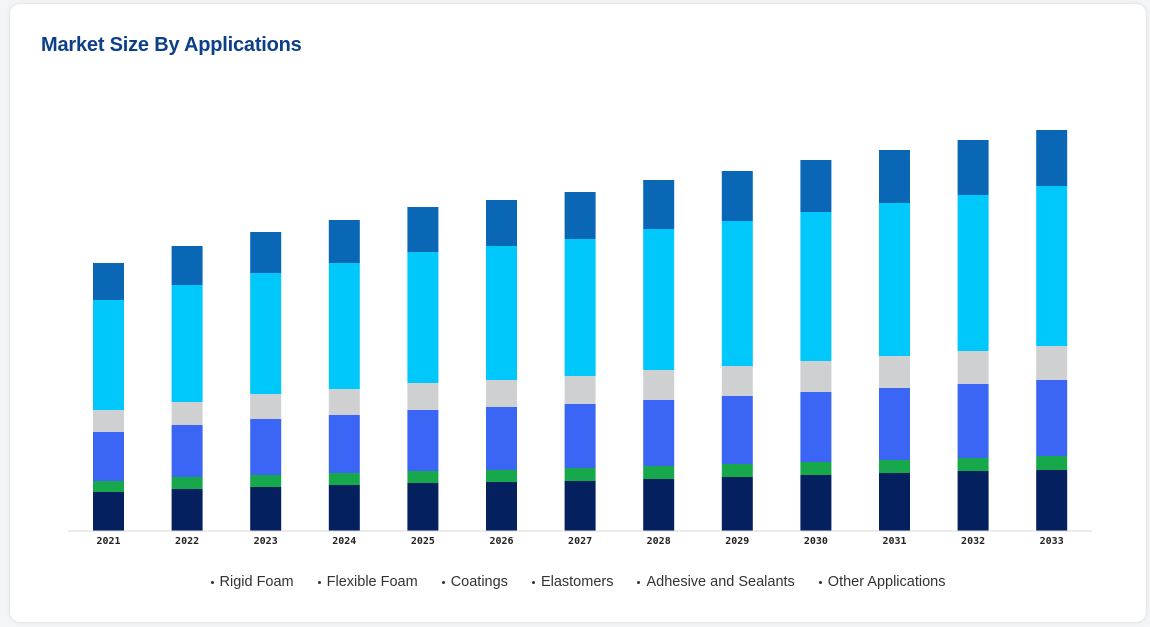 The height and width of the screenshot is (627, 1150). Describe the element at coordinates (344, 508) in the screenshot. I see `bar-segment-rigid-foam-2024` at that location.